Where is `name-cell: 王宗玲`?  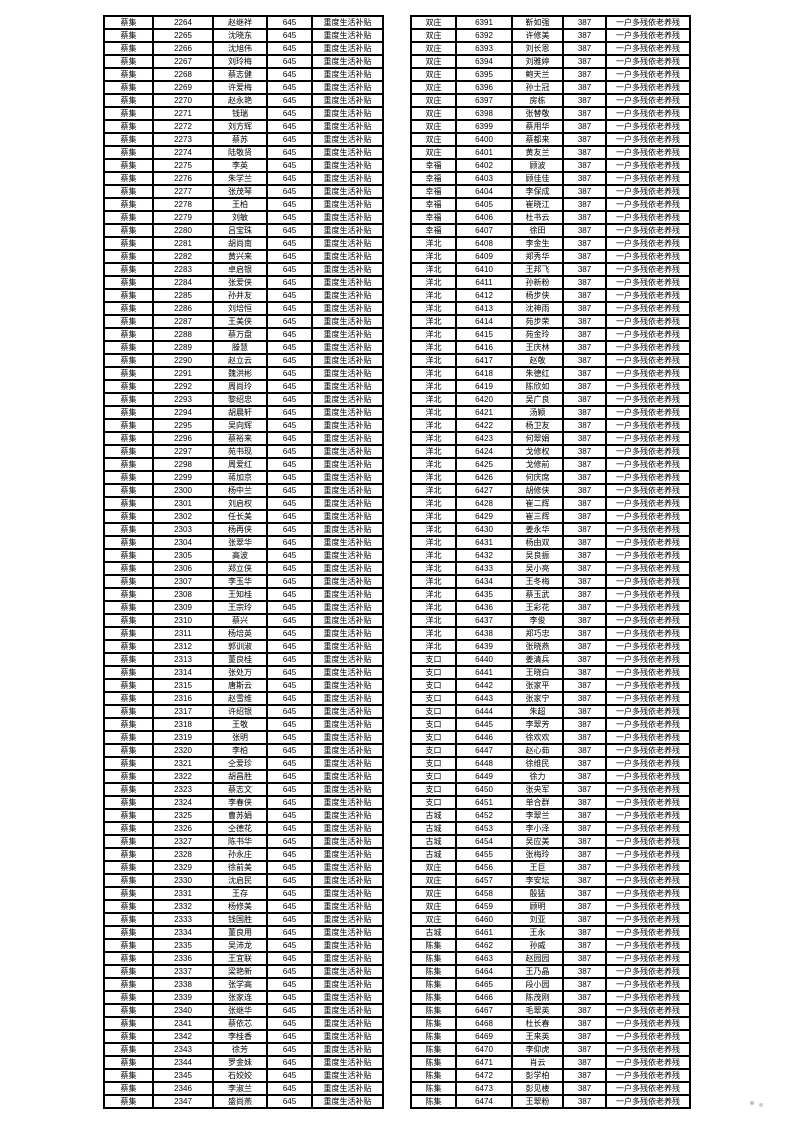 name-cell: 王宗玲 is located at coordinates (240, 607).